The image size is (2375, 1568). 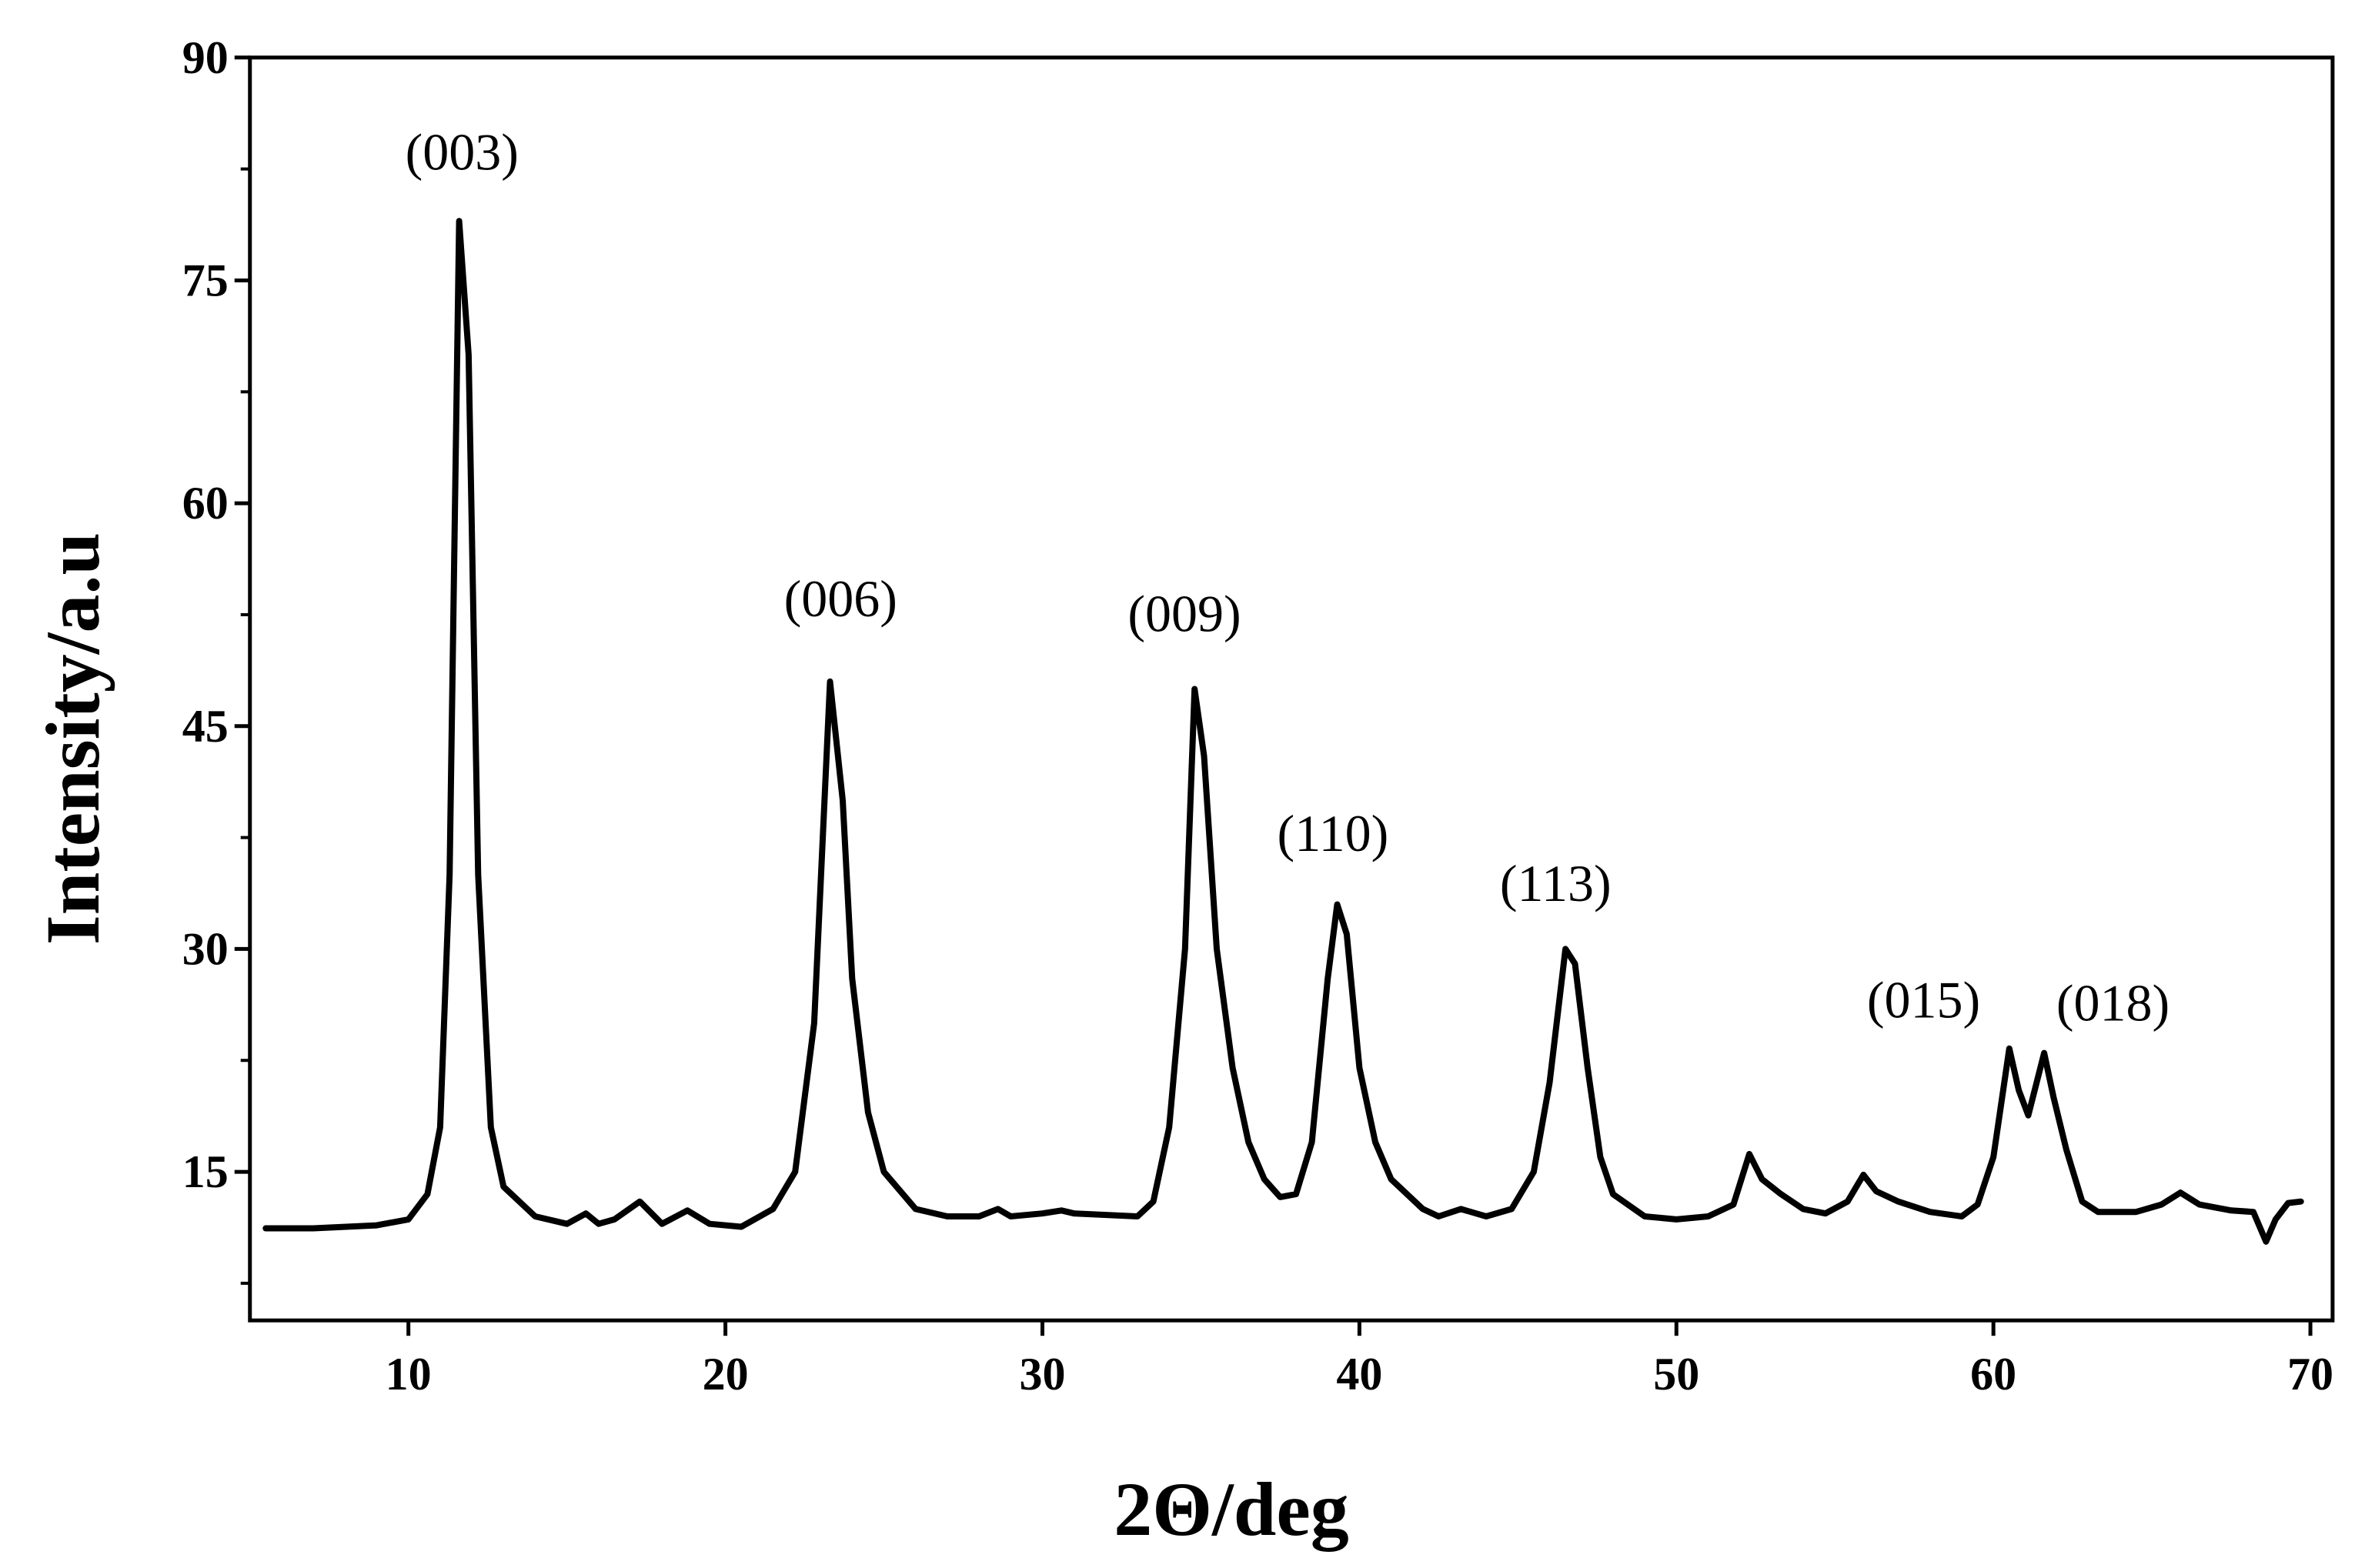 I want to click on peak-annotation: (110), so click(x=1333, y=833).